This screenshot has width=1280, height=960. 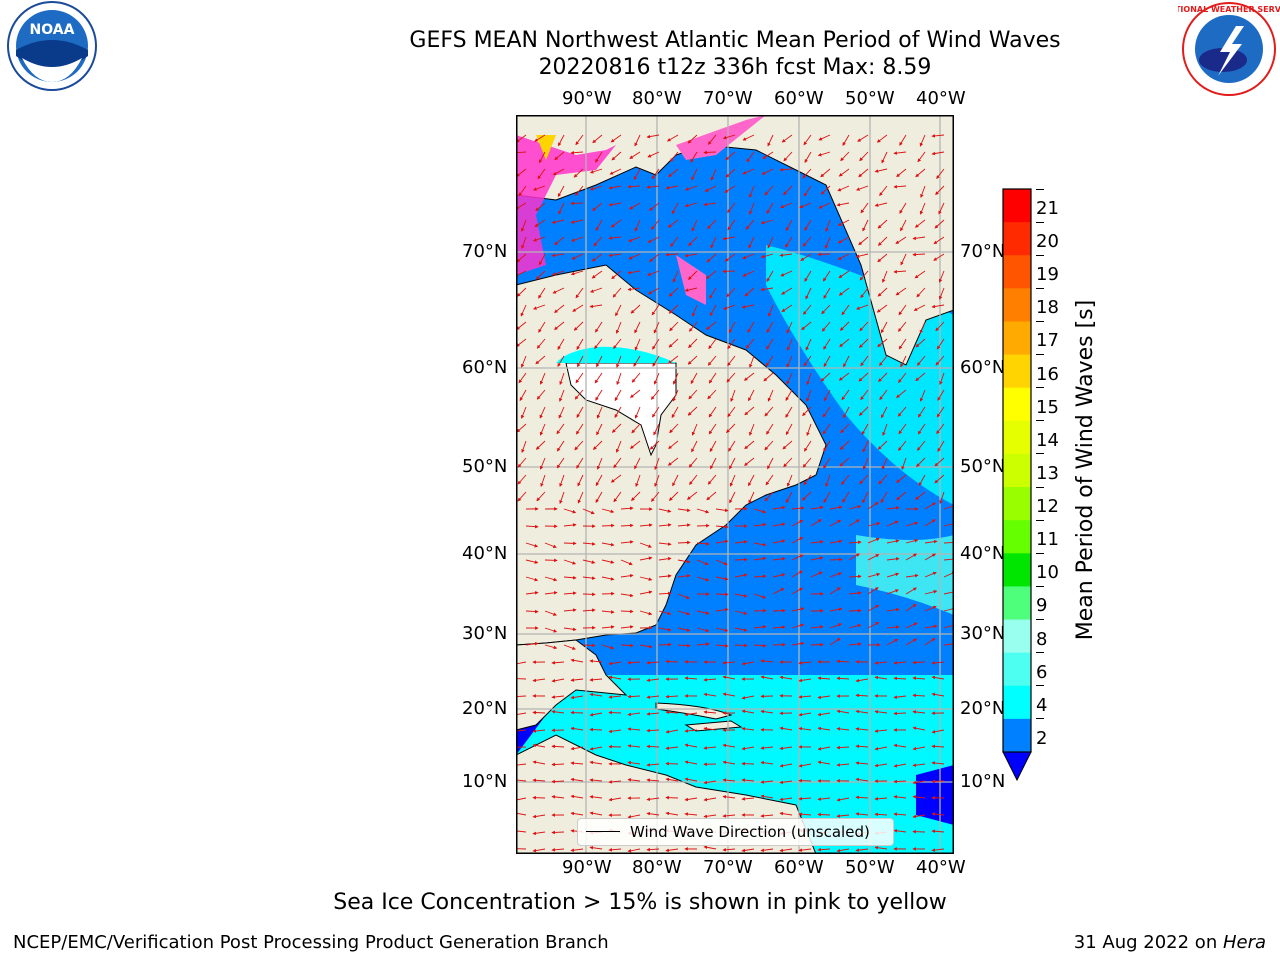 I want to click on colorbar-tick-label: 21, so click(x=1047, y=208).